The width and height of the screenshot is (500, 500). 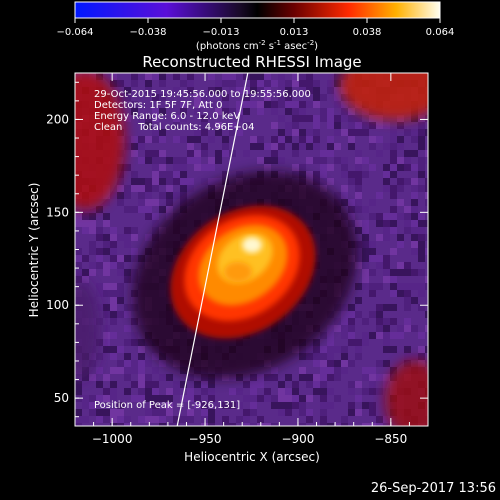 What do you see at coordinates (433, 488) in the screenshot?
I see `footer-timestamp: 26-Sep-2017 13:56` at bounding box center [433, 488].